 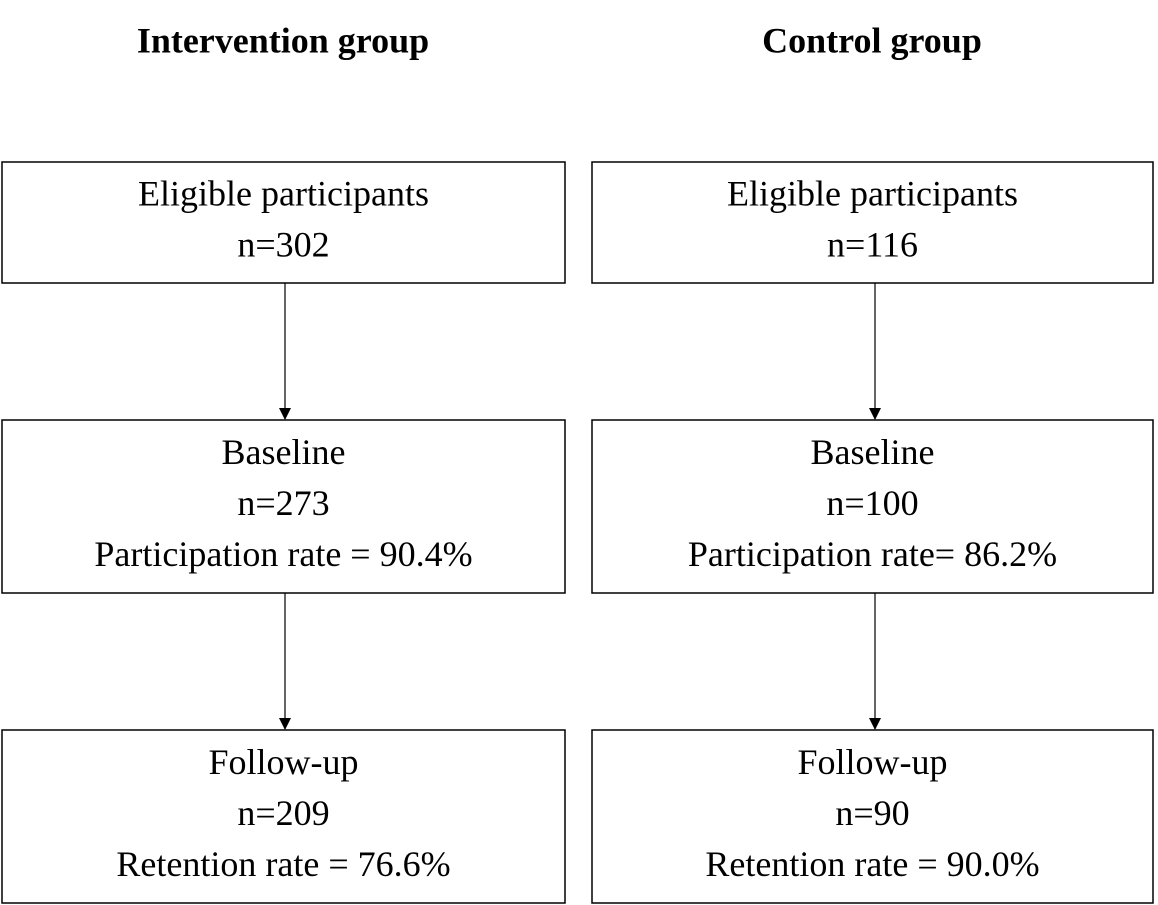 What do you see at coordinates (283, 503) in the screenshot?
I see `box-text: n=273` at bounding box center [283, 503].